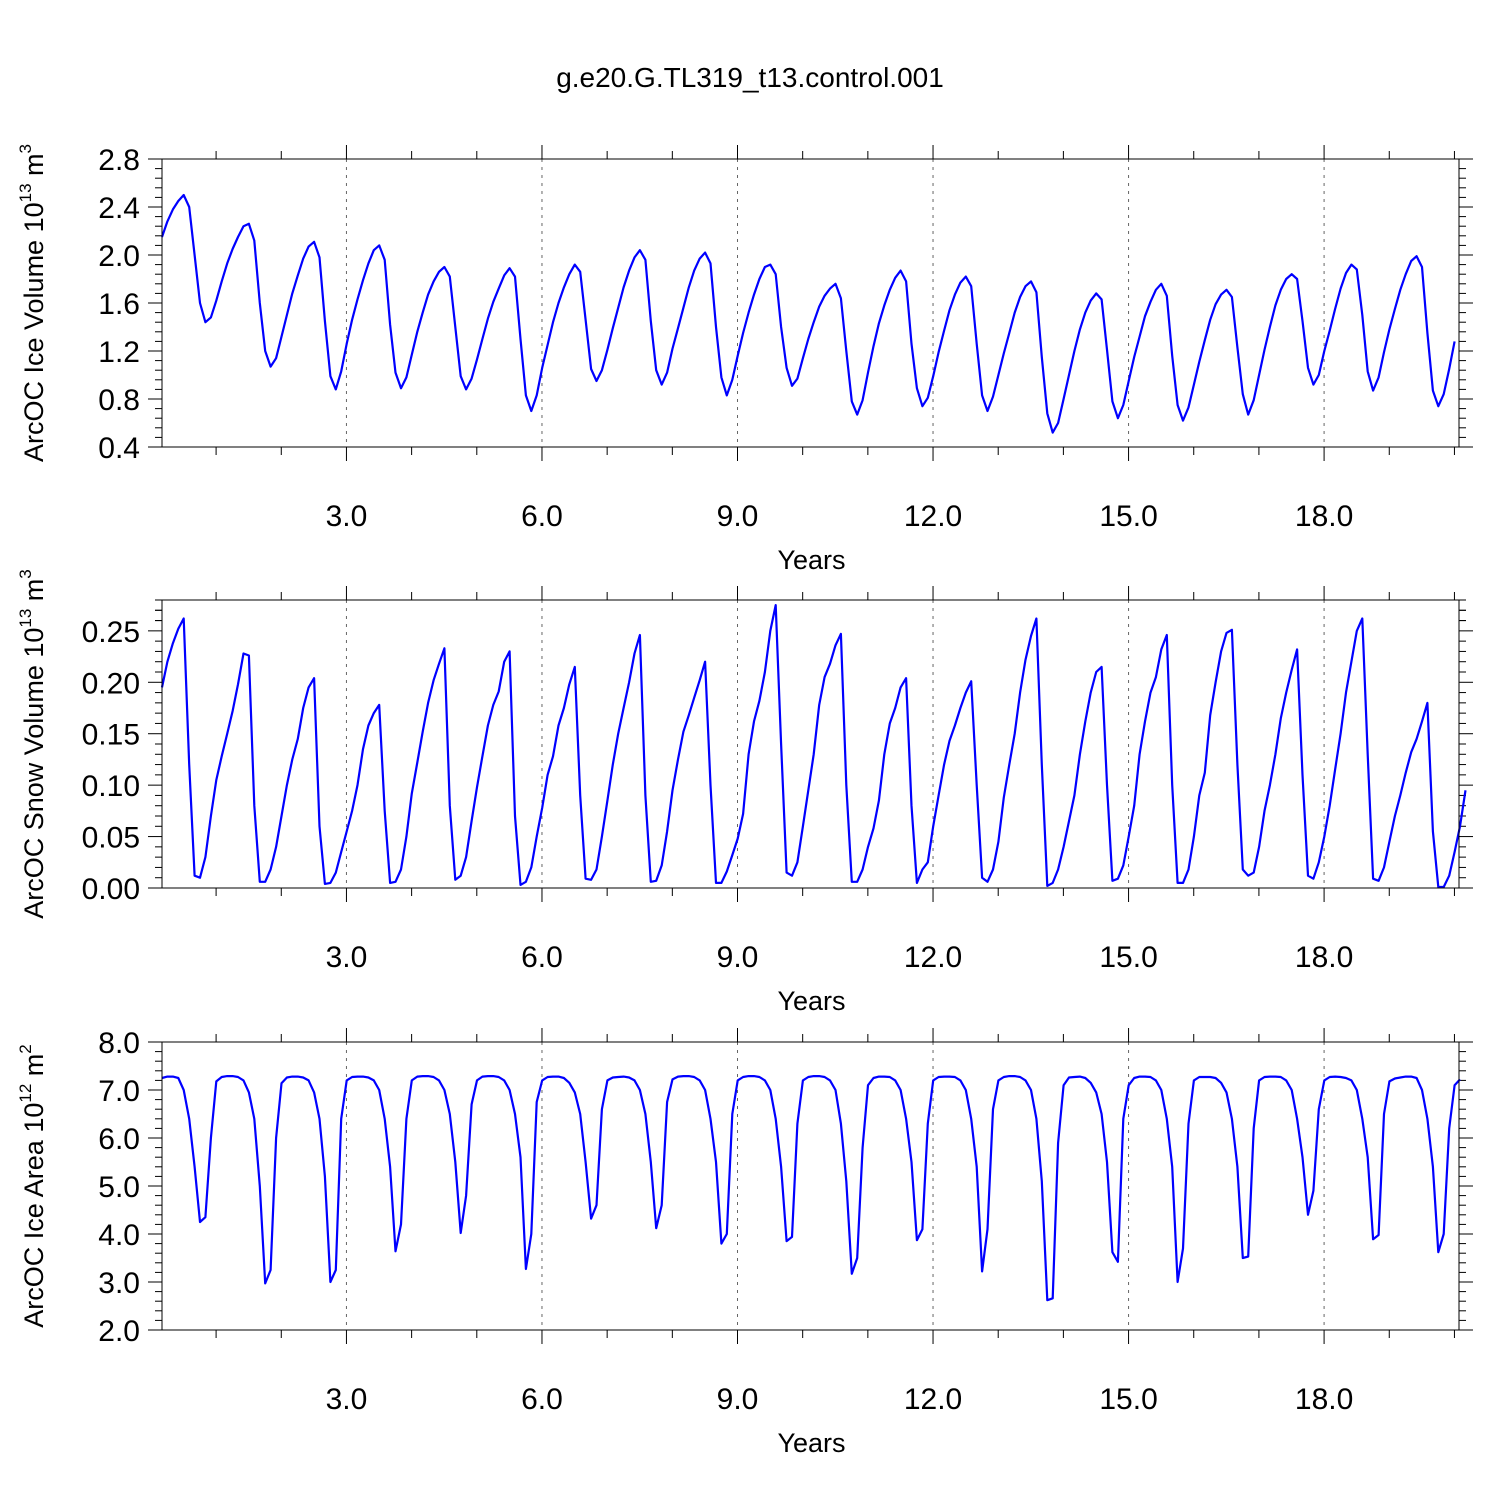 This screenshot has height=1500, width=1500. Describe the element at coordinates (119, 352) in the screenshot. I see `y-tick-label: 1.2` at that location.